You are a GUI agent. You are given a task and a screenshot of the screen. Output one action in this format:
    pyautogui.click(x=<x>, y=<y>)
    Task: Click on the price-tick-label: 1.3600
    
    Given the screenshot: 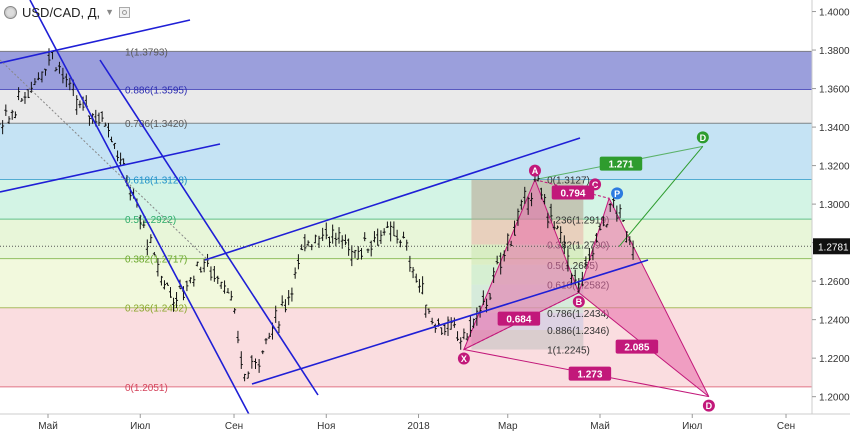 What is the action you would take?
    pyautogui.click(x=834, y=90)
    